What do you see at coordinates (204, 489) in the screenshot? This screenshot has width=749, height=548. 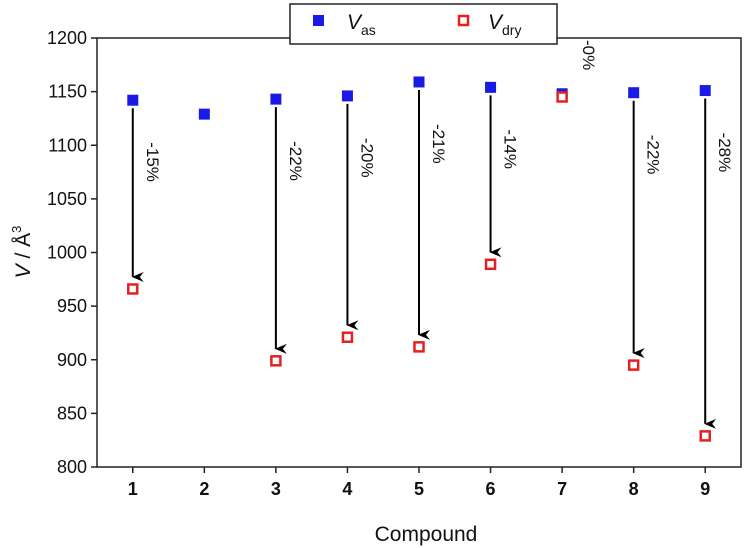 I see `x-tick-label: 2` at bounding box center [204, 489].